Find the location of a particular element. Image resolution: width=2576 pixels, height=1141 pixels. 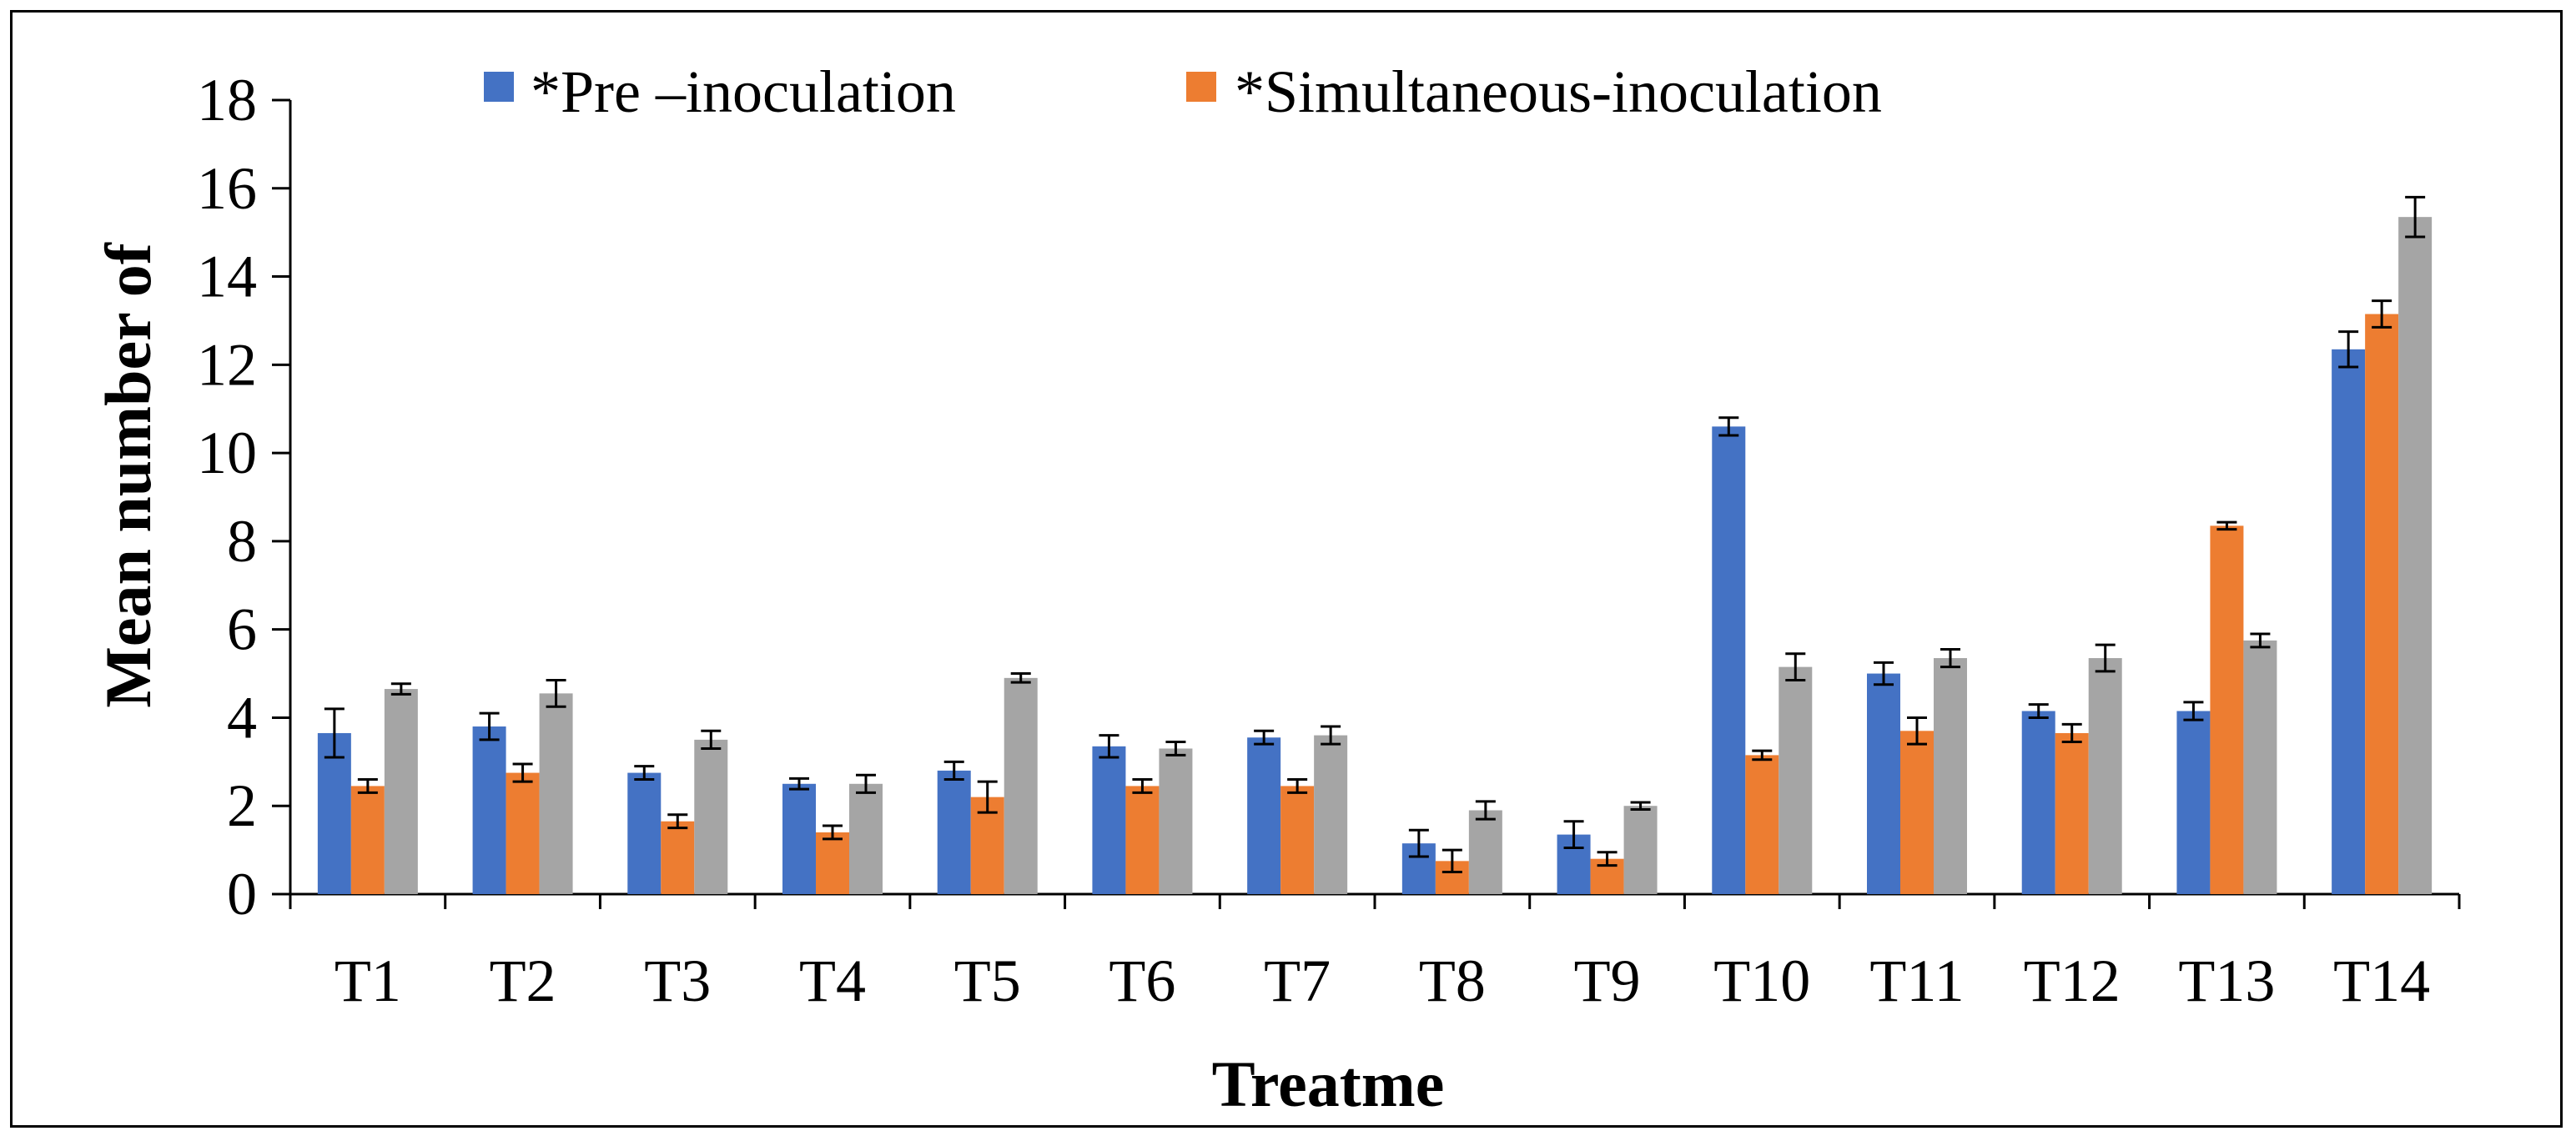

x-tick-label: T12 is located at coordinates (2072, 980).